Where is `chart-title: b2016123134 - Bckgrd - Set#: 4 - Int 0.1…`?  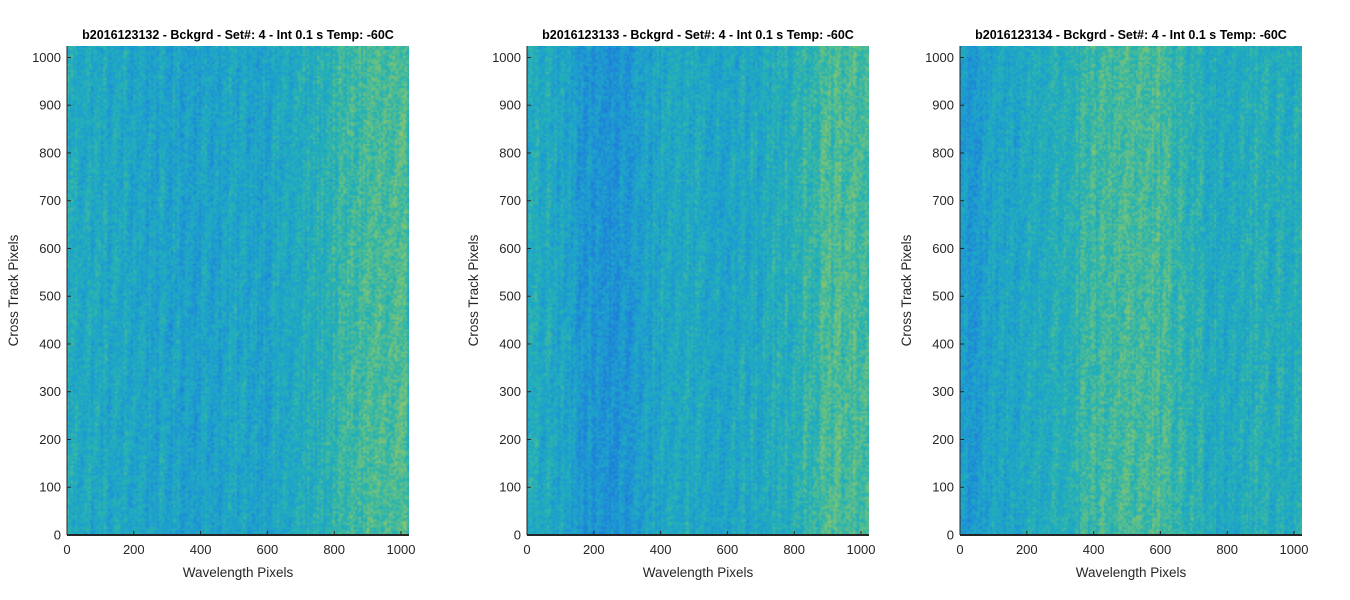 chart-title: b2016123134 - Bckgrd - Set#: 4 - Int 0.1… is located at coordinates (1131, 35).